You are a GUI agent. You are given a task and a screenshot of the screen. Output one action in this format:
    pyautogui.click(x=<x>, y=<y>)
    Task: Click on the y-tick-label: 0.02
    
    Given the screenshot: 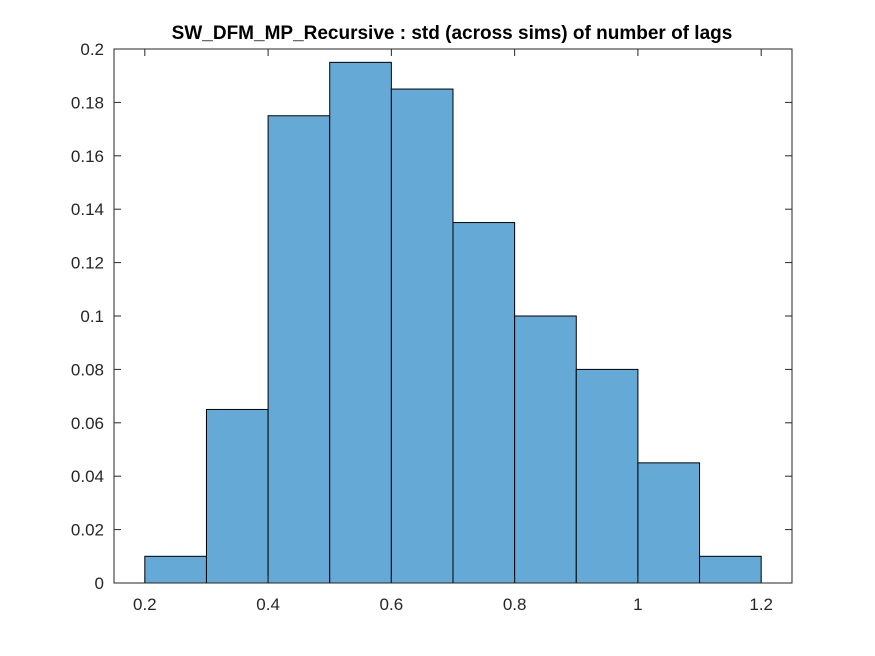 What is the action you would take?
    pyautogui.click(x=87, y=530)
    